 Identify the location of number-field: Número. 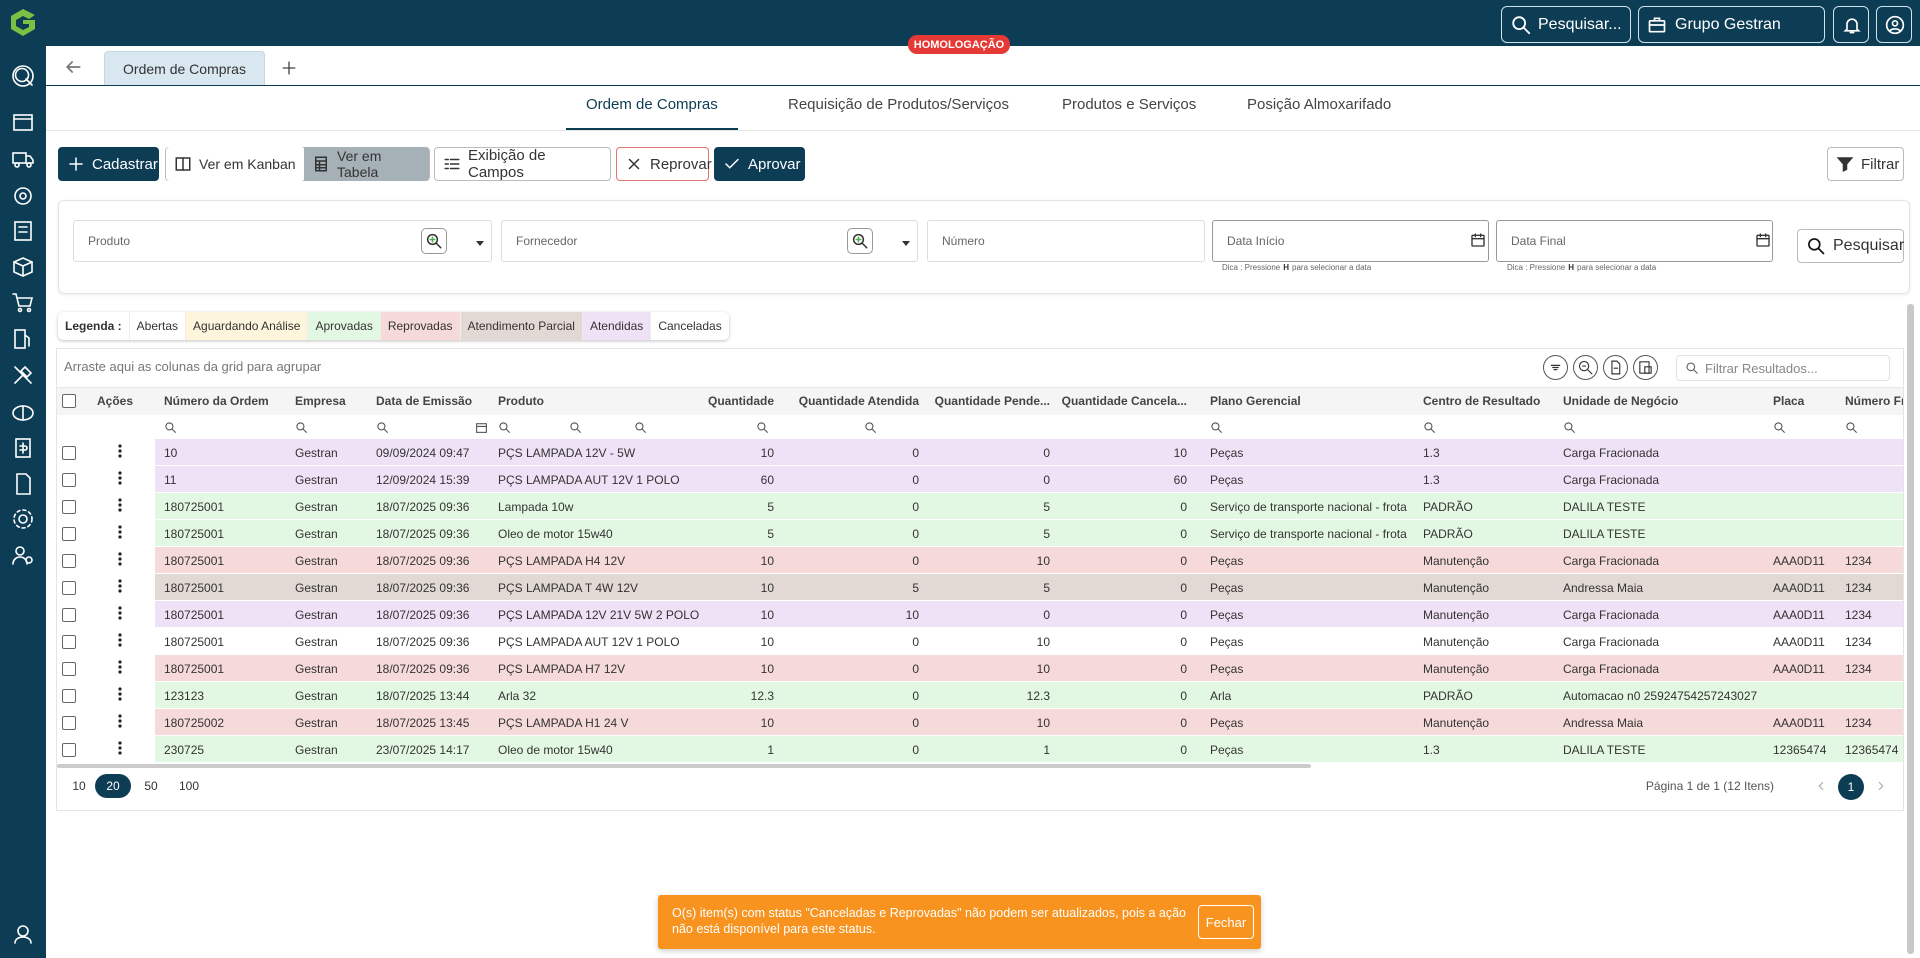
(1066, 241).